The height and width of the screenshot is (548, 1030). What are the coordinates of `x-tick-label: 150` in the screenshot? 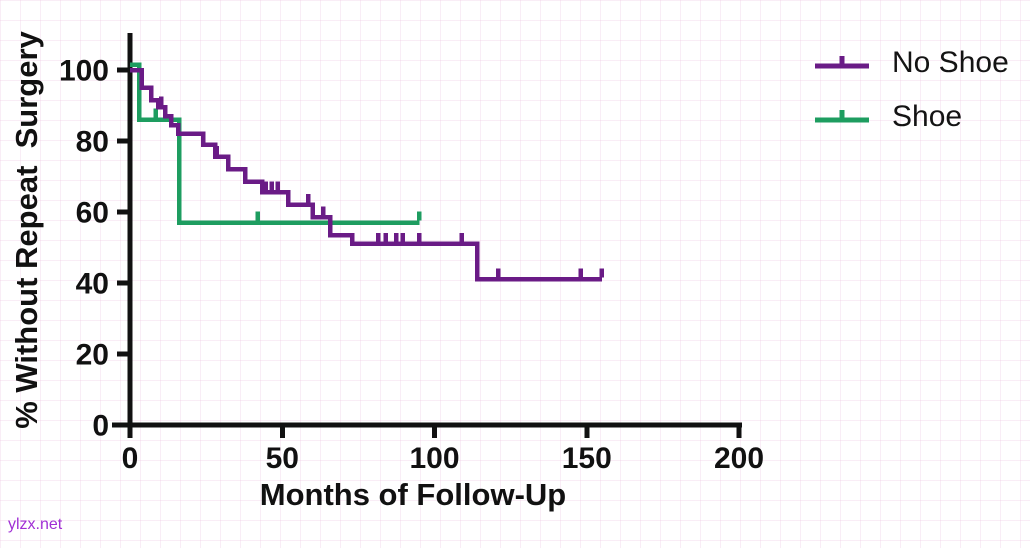 It's located at (587, 458).